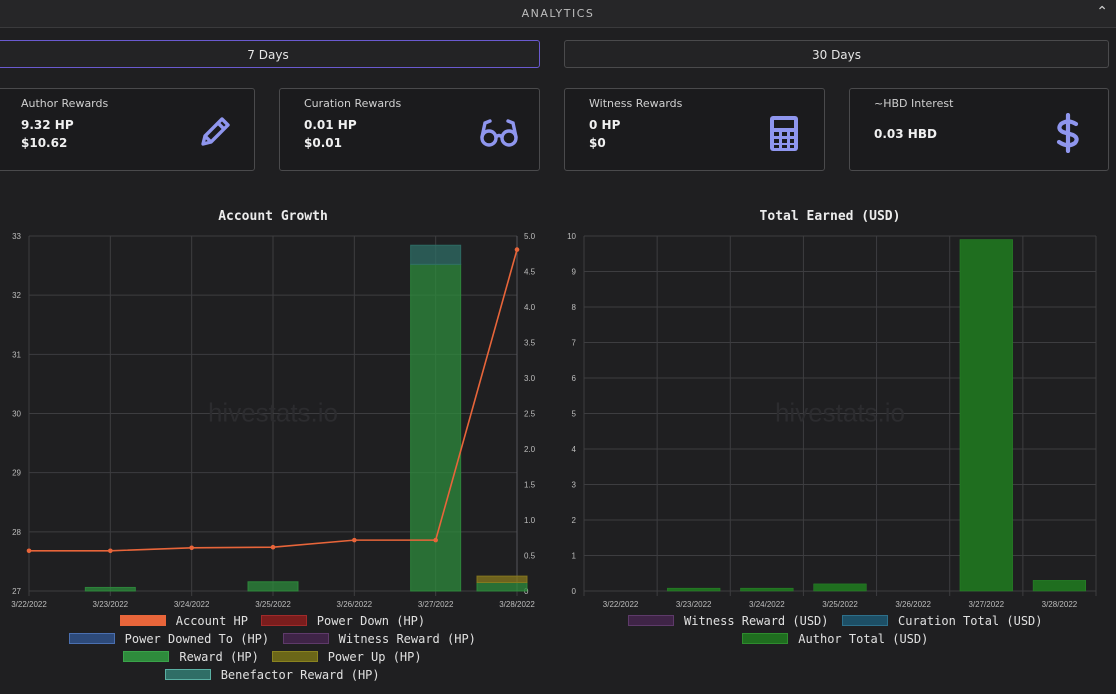  What do you see at coordinates (558, 675) in the screenshot?
I see `legend-row: Benefactor Reward (HP)` at bounding box center [558, 675].